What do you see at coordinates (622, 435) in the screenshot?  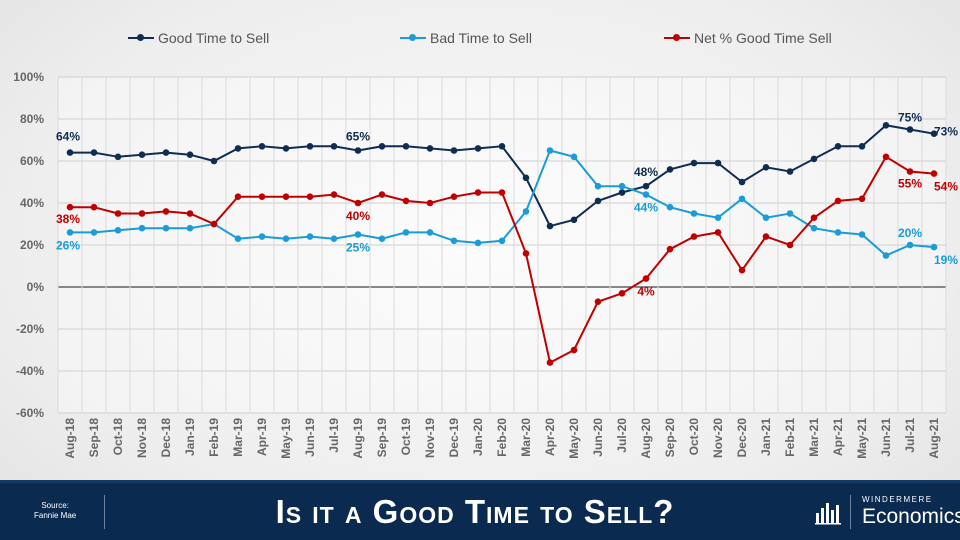 I see `x-tick-label: Jul-20` at bounding box center [622, 435].